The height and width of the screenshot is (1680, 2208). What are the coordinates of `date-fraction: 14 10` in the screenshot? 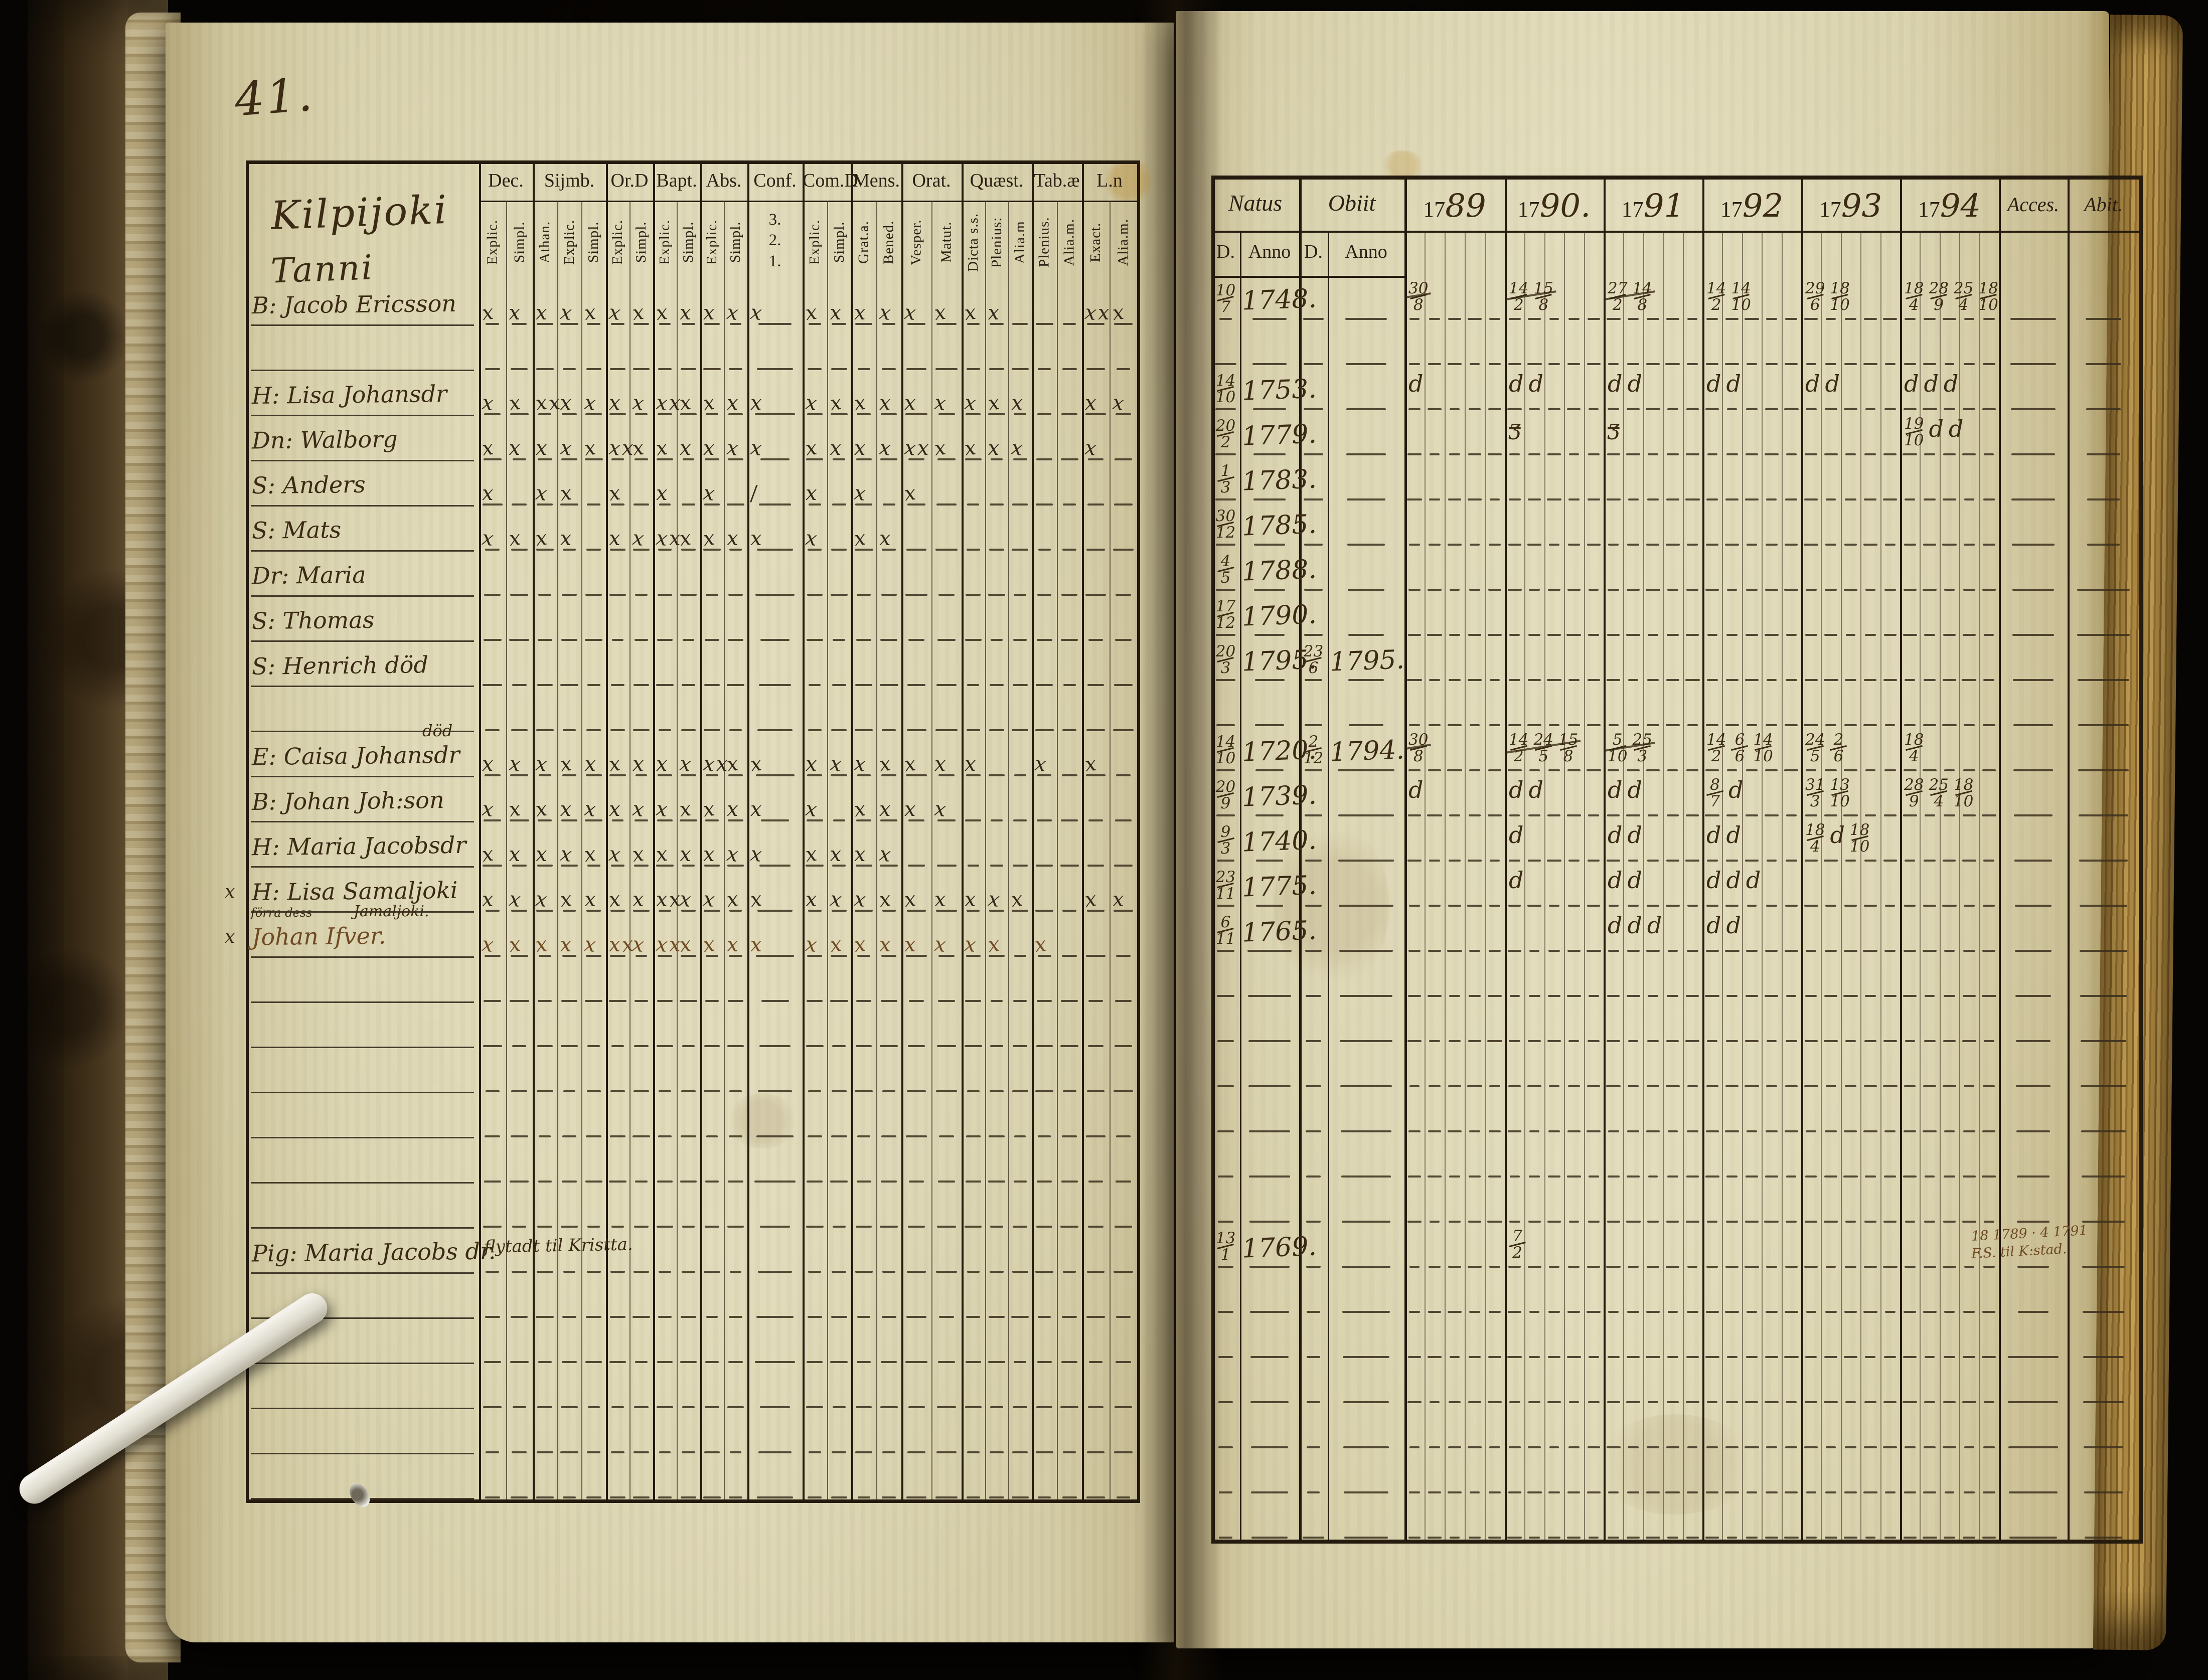 It's located at (1763, 748).